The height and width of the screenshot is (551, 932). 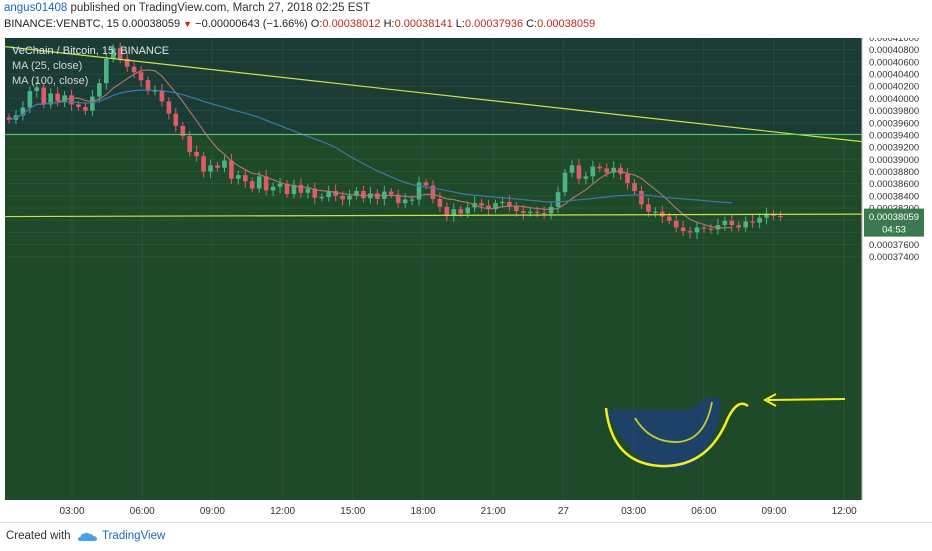 What do you see at coordinates (894, 148) in the screenshot?
I see `y-tick-label: 0.00039200` at bounding box center [894, 148].